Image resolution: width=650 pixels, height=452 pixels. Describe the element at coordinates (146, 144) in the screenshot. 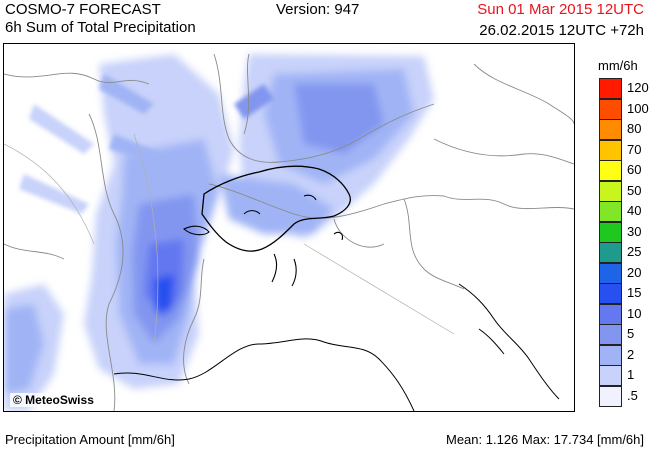

I see `precipitation-streaks` at that location.